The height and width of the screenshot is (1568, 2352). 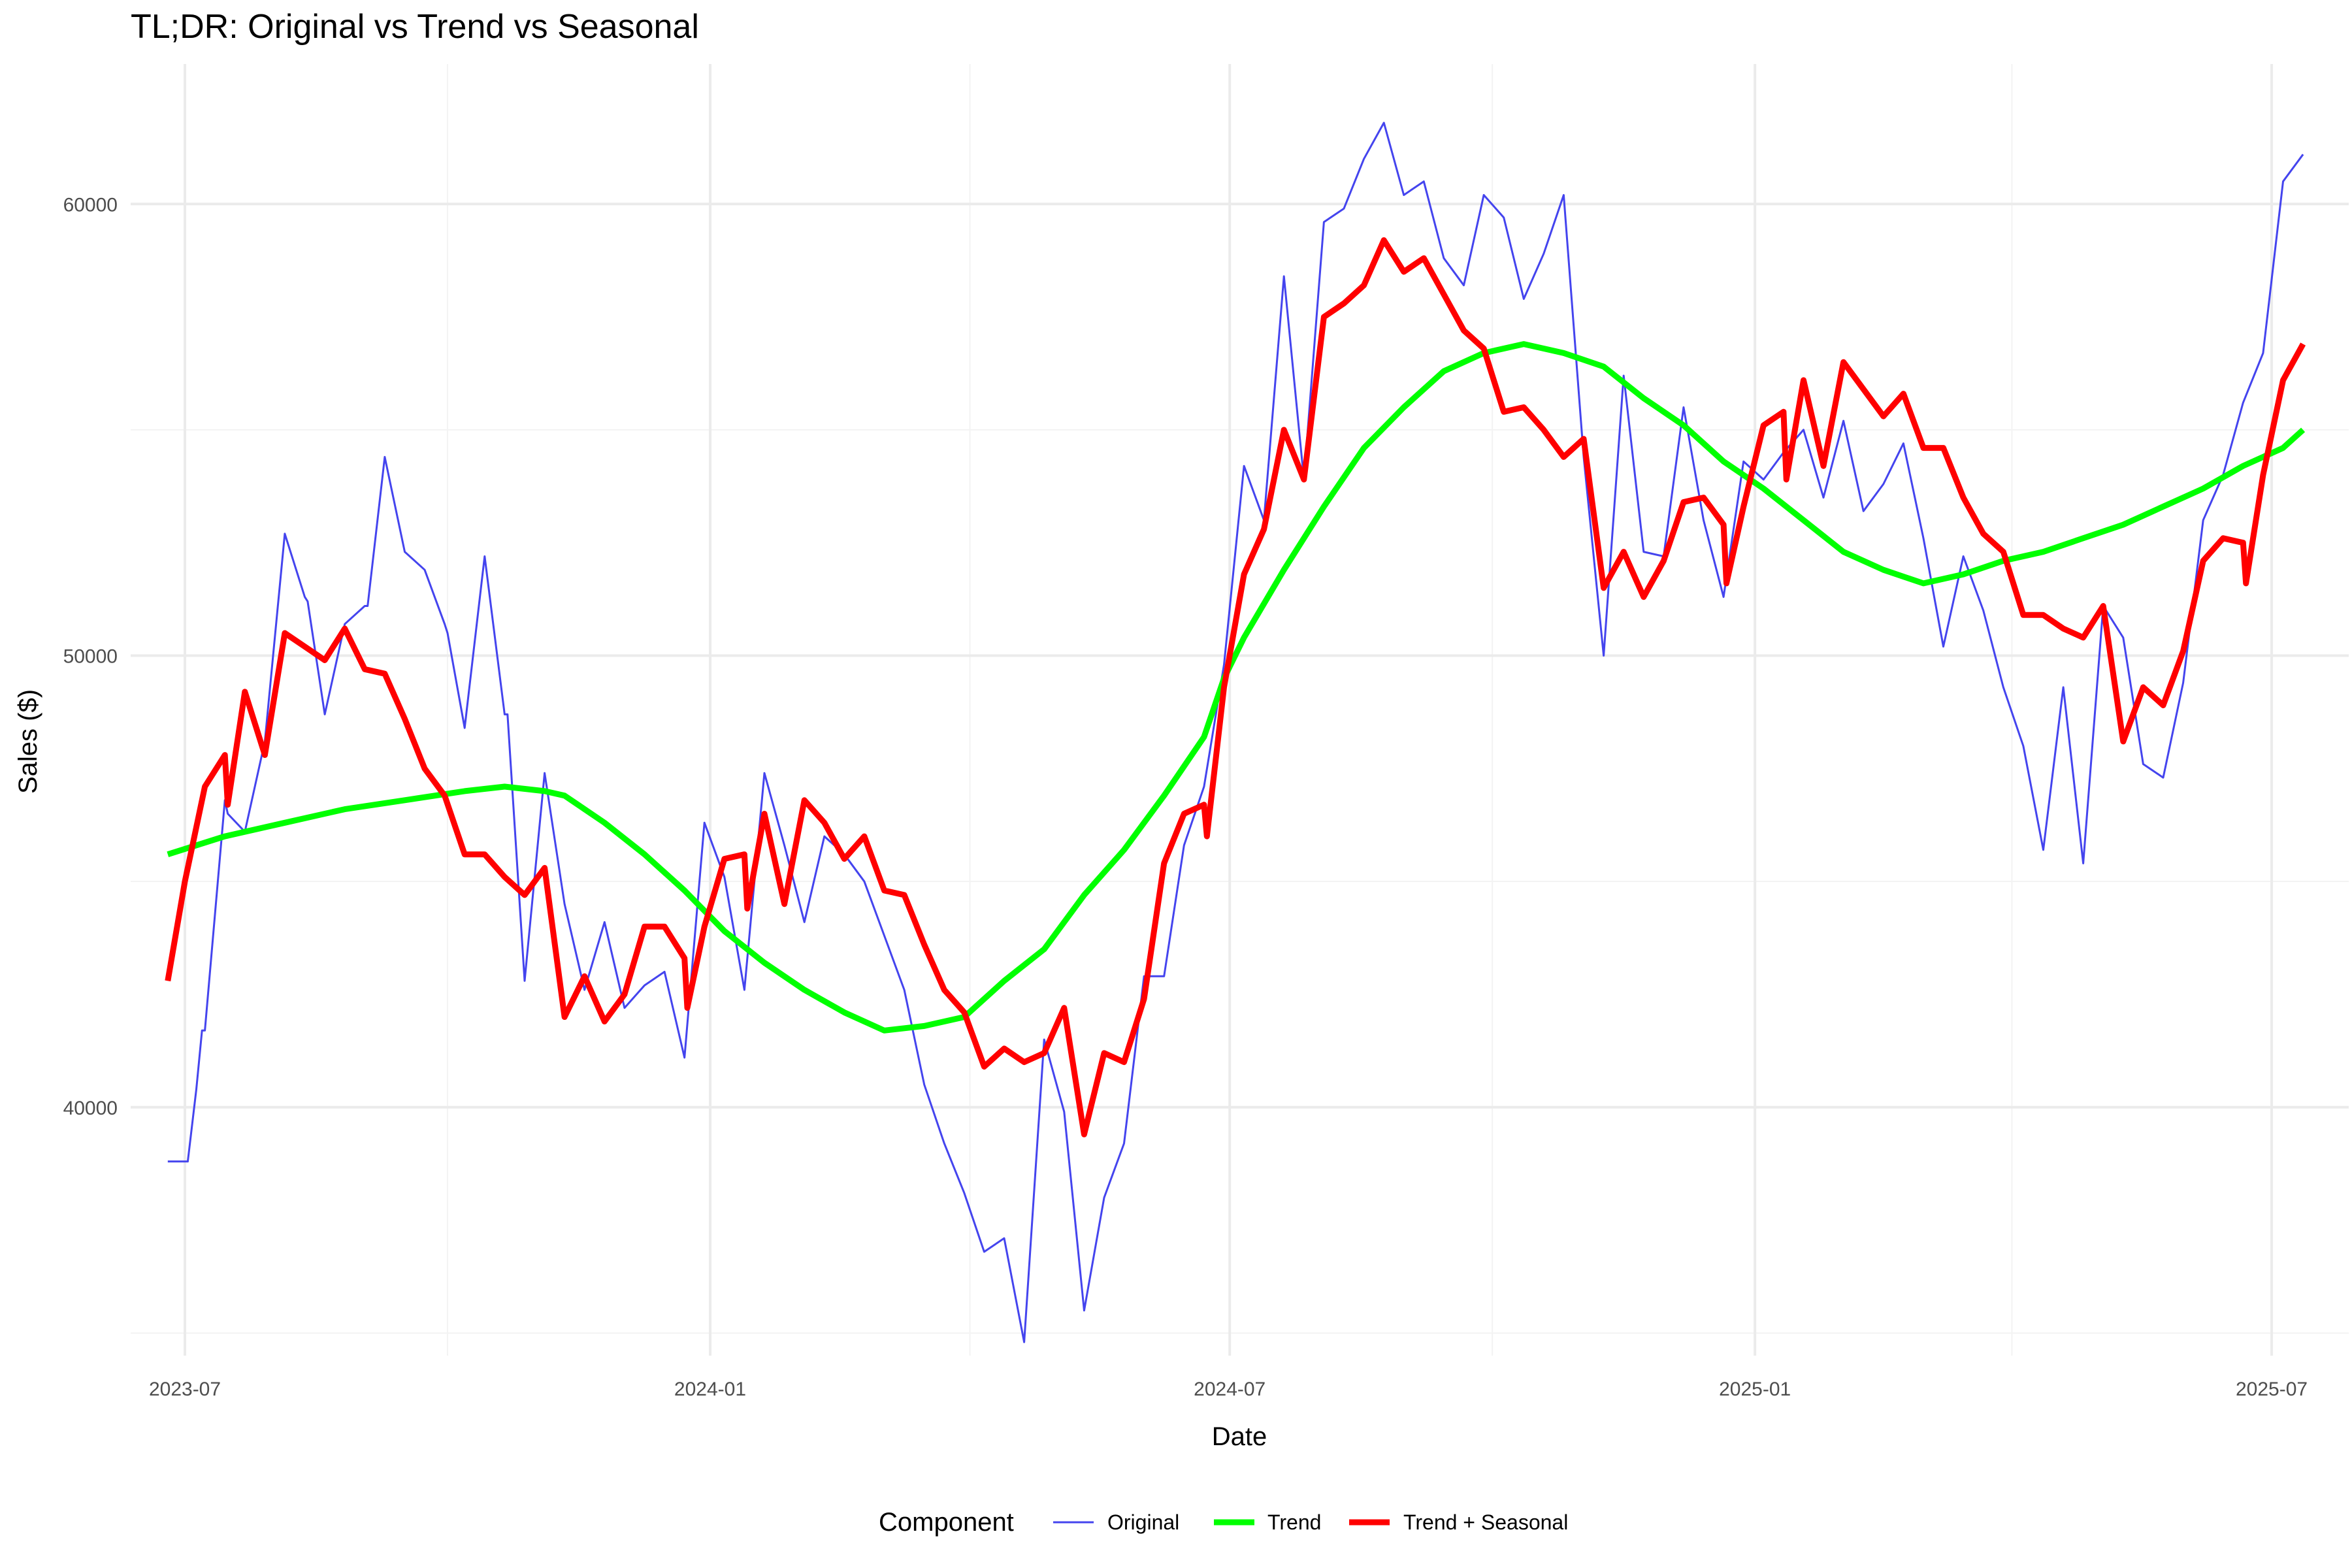 What do you see at coordinates (1755, 1389) in the screenshot?
I see `x-tick-label: 2025-01` at bounding box center [1755, 1389].